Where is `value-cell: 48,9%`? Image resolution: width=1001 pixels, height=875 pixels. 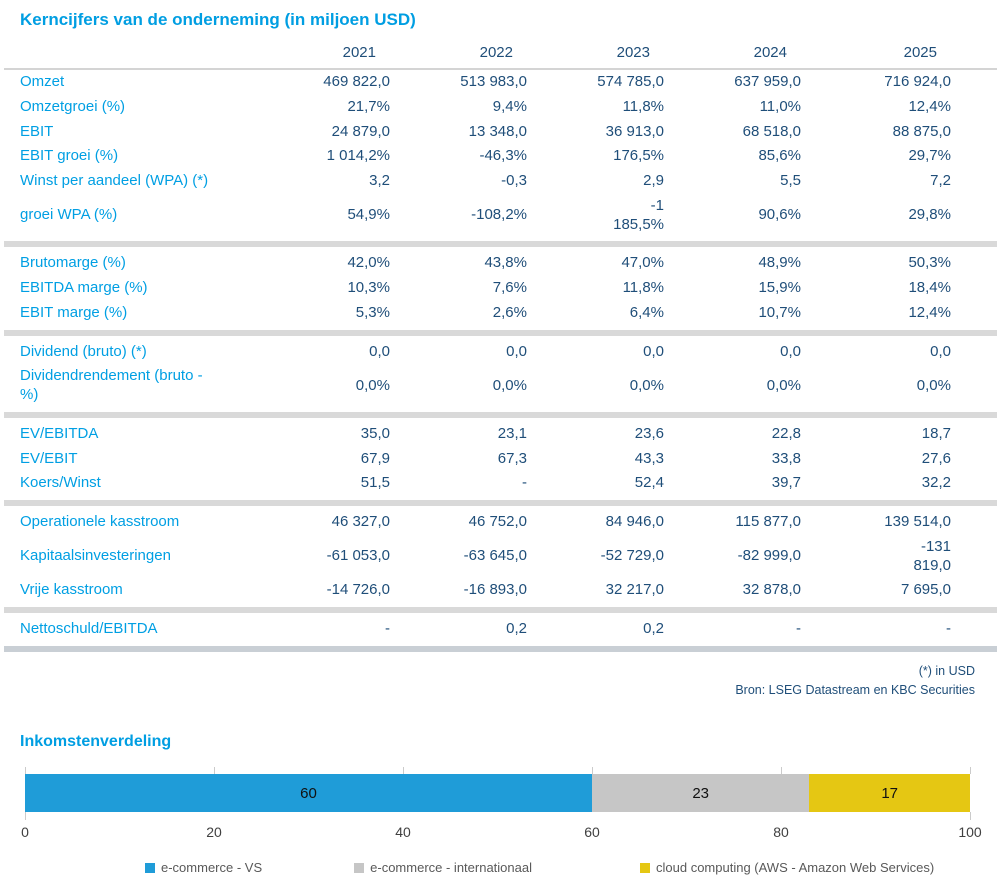
value-cell: 48,9% is located at coordinates (779, 263).